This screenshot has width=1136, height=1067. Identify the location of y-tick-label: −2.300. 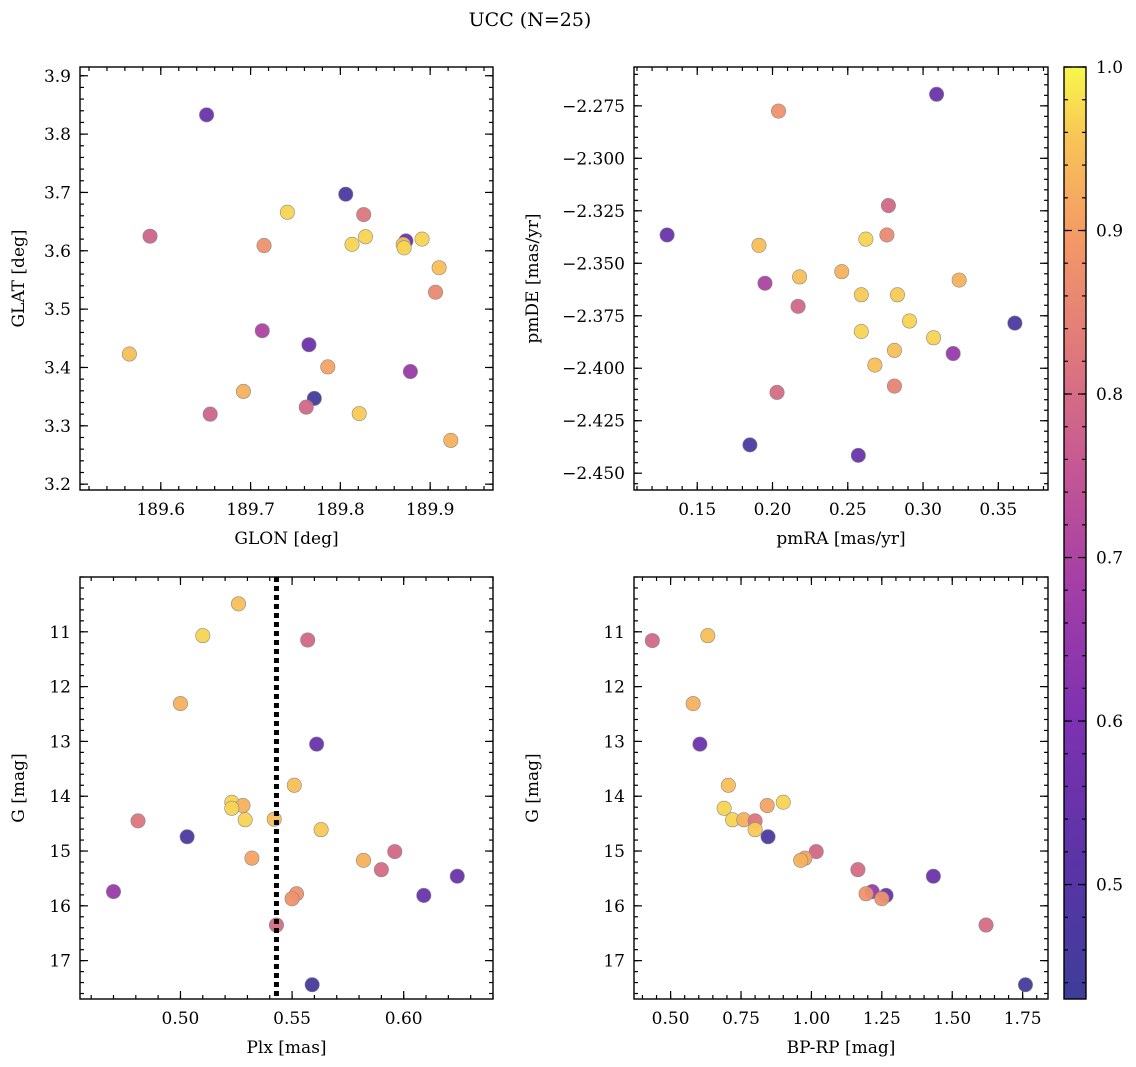
(593, 159).